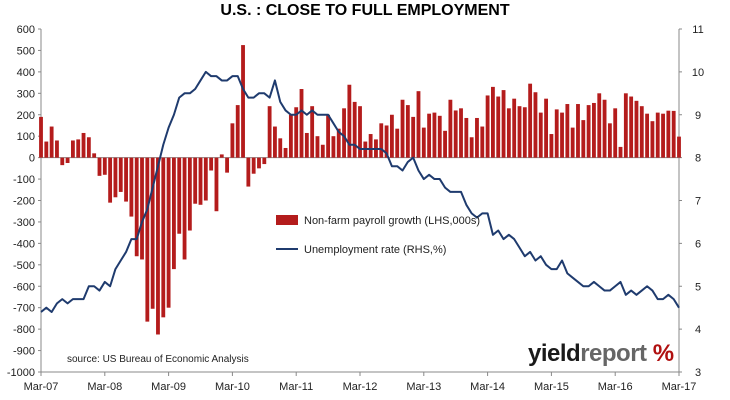  Describe the element at coordinates (41, 387) in the screenshot. I see `x-tick-label: Mar-07` at that location.